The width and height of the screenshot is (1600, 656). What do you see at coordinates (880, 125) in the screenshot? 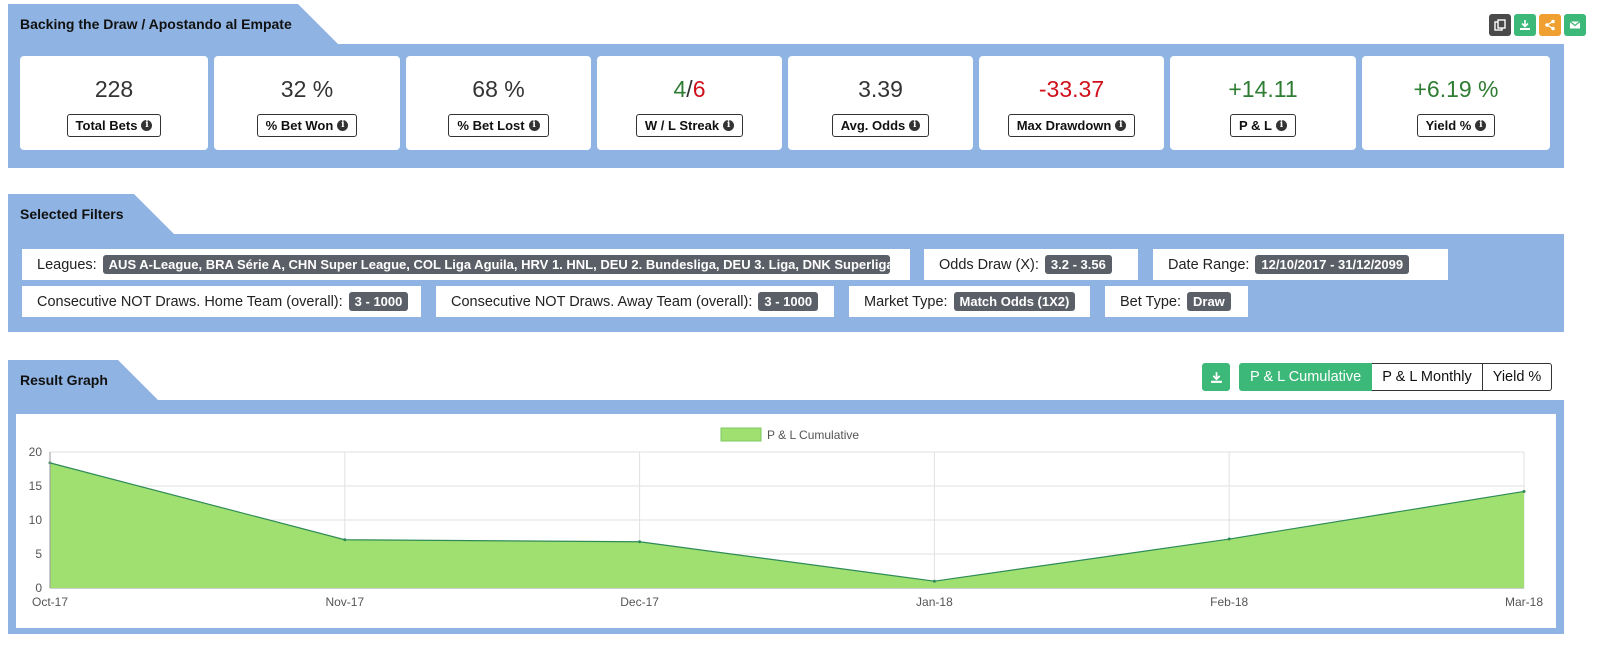
I see `avg-odds-label: Avg. Odds i` at bounding box center [880, 125].